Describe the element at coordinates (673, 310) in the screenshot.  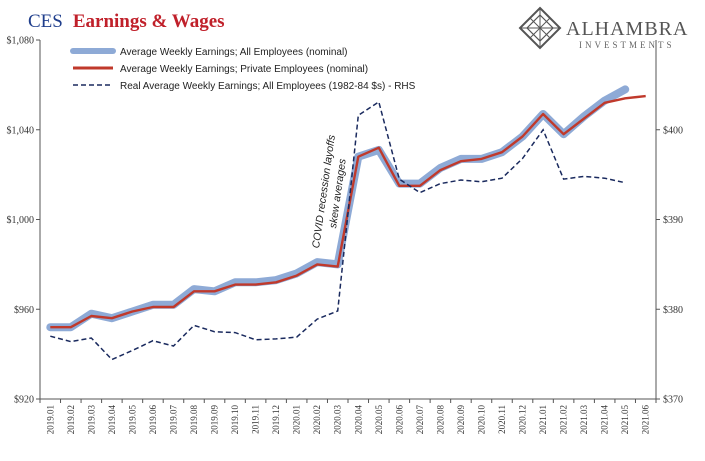
I see `right-tick-label: $380` at that location.